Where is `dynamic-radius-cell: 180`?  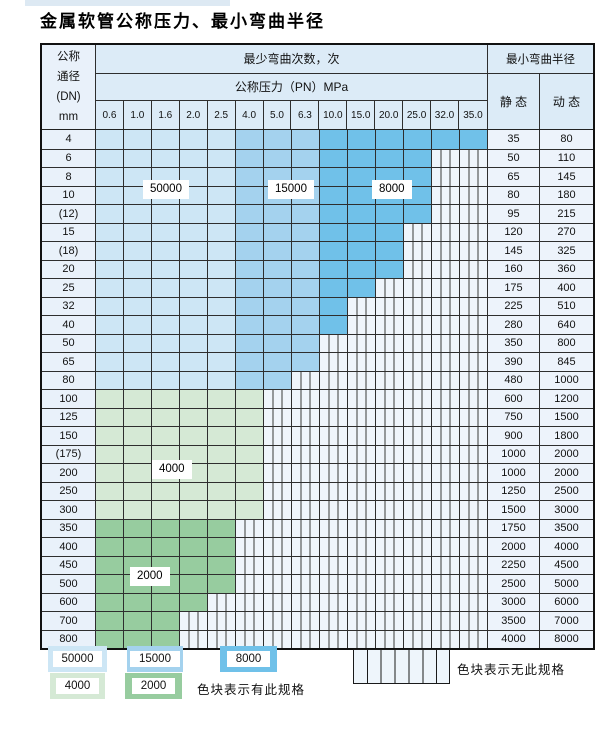 dynamic-radius-cell: 180 is located at coordinates (566, 195).